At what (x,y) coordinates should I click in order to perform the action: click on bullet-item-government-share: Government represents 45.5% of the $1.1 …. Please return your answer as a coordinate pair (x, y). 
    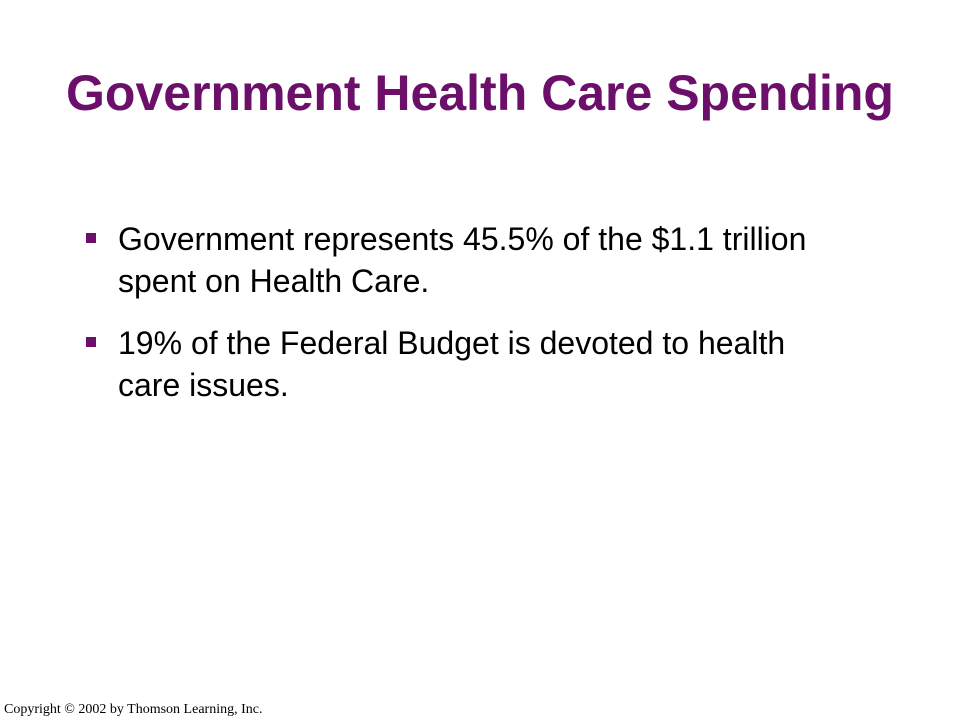
    Looking at the image, I should click on (464, 260).